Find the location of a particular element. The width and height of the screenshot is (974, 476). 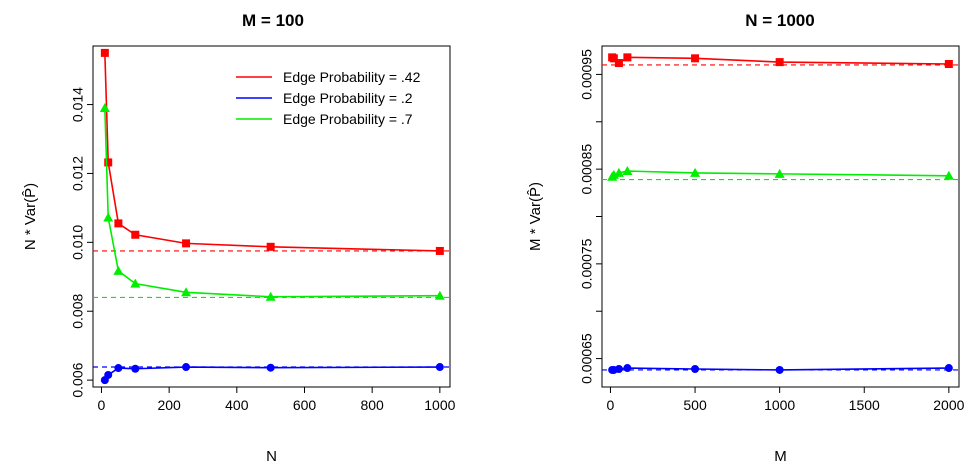

x-tick-label: 600 is located at coordinates (305, 405).